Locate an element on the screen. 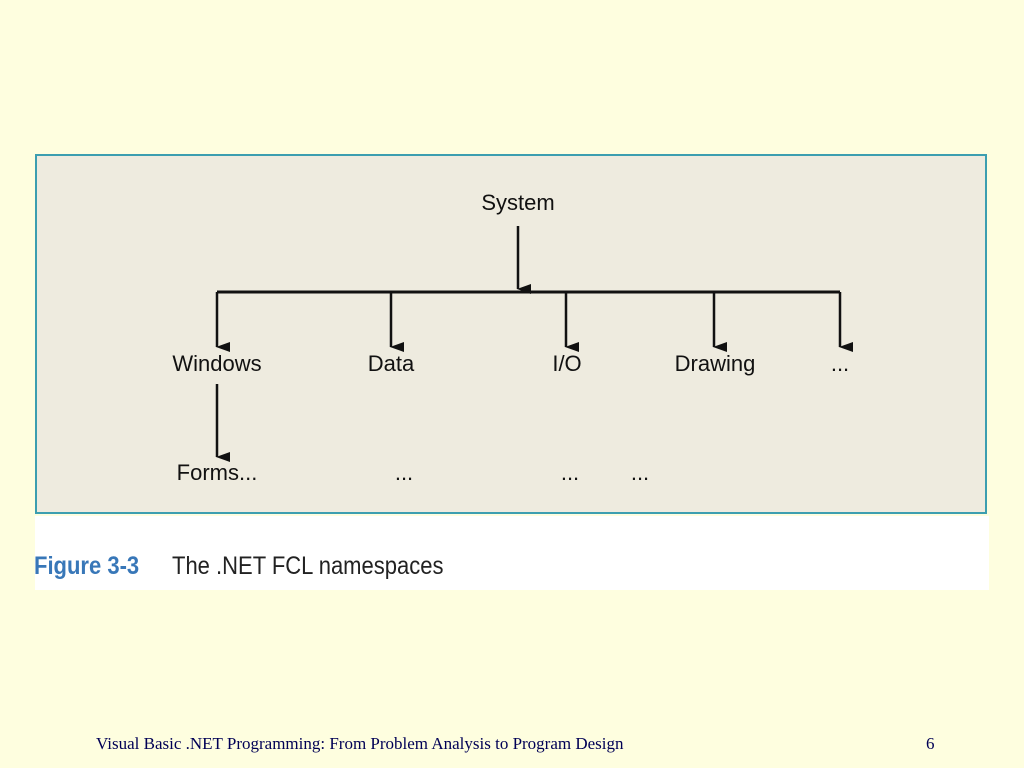  figure-caption: The .NET FCL namespaces is located at coordinates (308, 566).